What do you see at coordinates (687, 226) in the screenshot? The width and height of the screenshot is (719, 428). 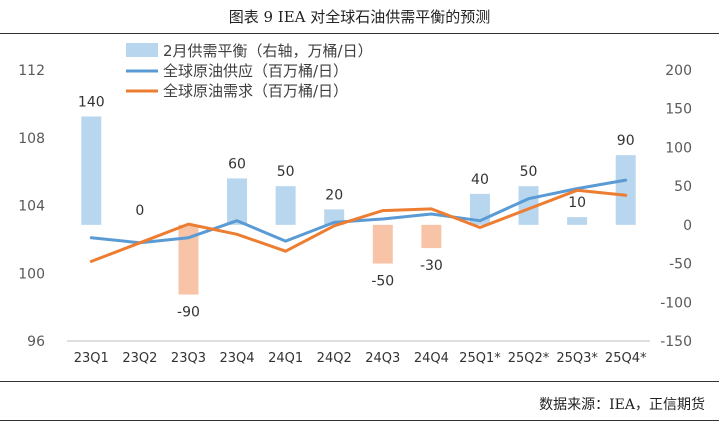 I see `right-tick-label: 0` at bounding box center [687, 226].